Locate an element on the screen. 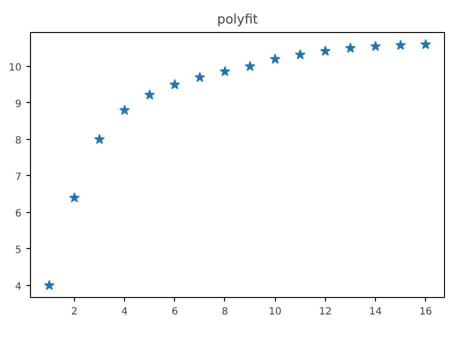 The width and height of the screenshot is (474, 347). x-tick-label: 8 is located at coordinates (225, 312).